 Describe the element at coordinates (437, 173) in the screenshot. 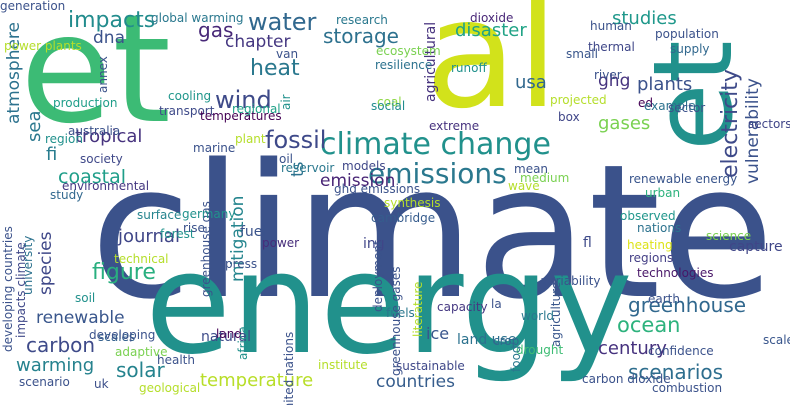

I see `word-emissions: emissions` at that location.